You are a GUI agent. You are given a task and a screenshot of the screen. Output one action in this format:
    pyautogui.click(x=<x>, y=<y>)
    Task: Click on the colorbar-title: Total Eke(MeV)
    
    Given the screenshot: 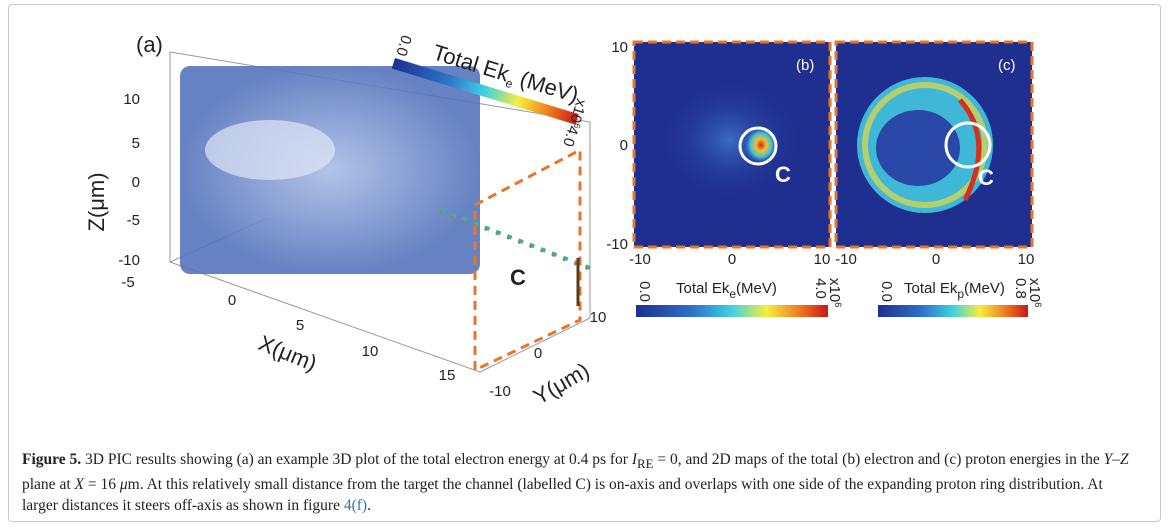 What is the action you would take?
    pyautogui.click(x=726, y=290)
    